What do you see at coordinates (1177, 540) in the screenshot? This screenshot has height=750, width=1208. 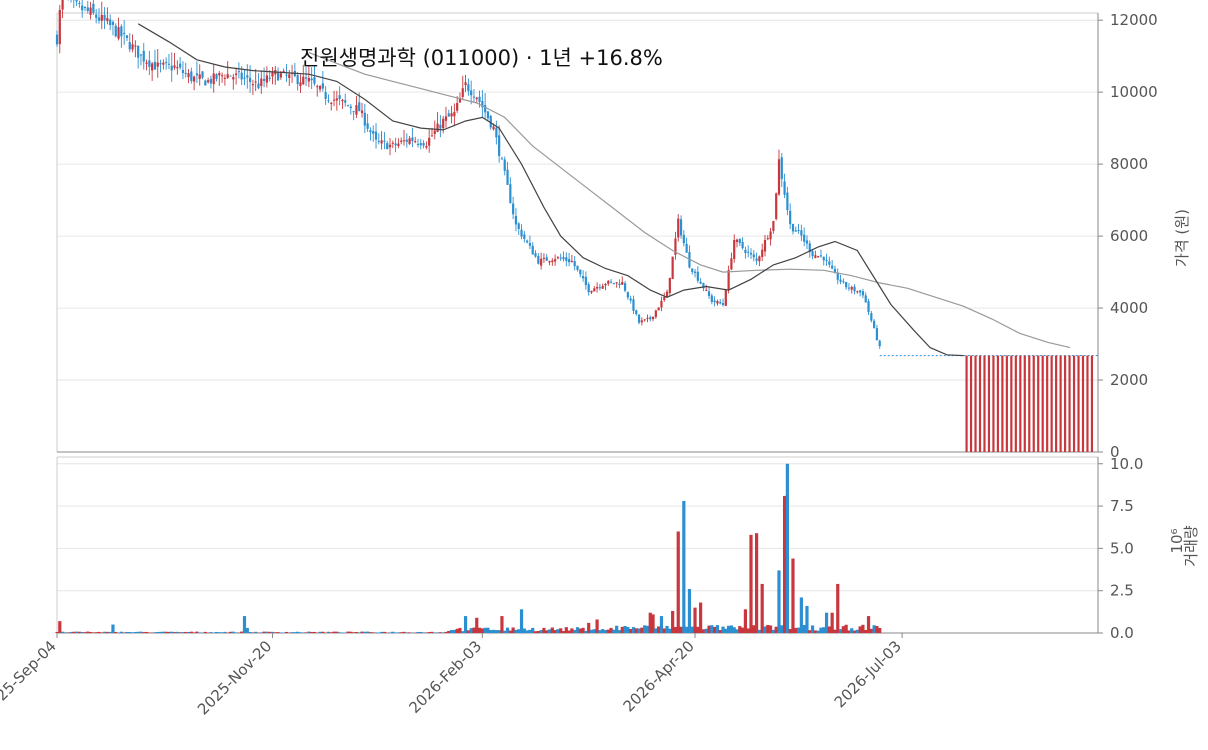 I see `volume-unit-label: 10⁶` at bounding box center [1177, 540].